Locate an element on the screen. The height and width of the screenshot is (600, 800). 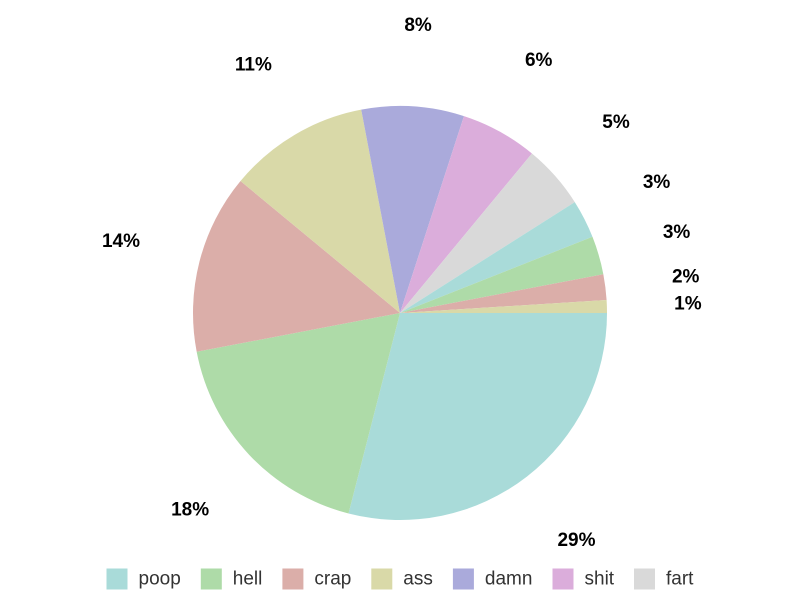
percent-label-3: 14% is located at coordinates (121, 241).